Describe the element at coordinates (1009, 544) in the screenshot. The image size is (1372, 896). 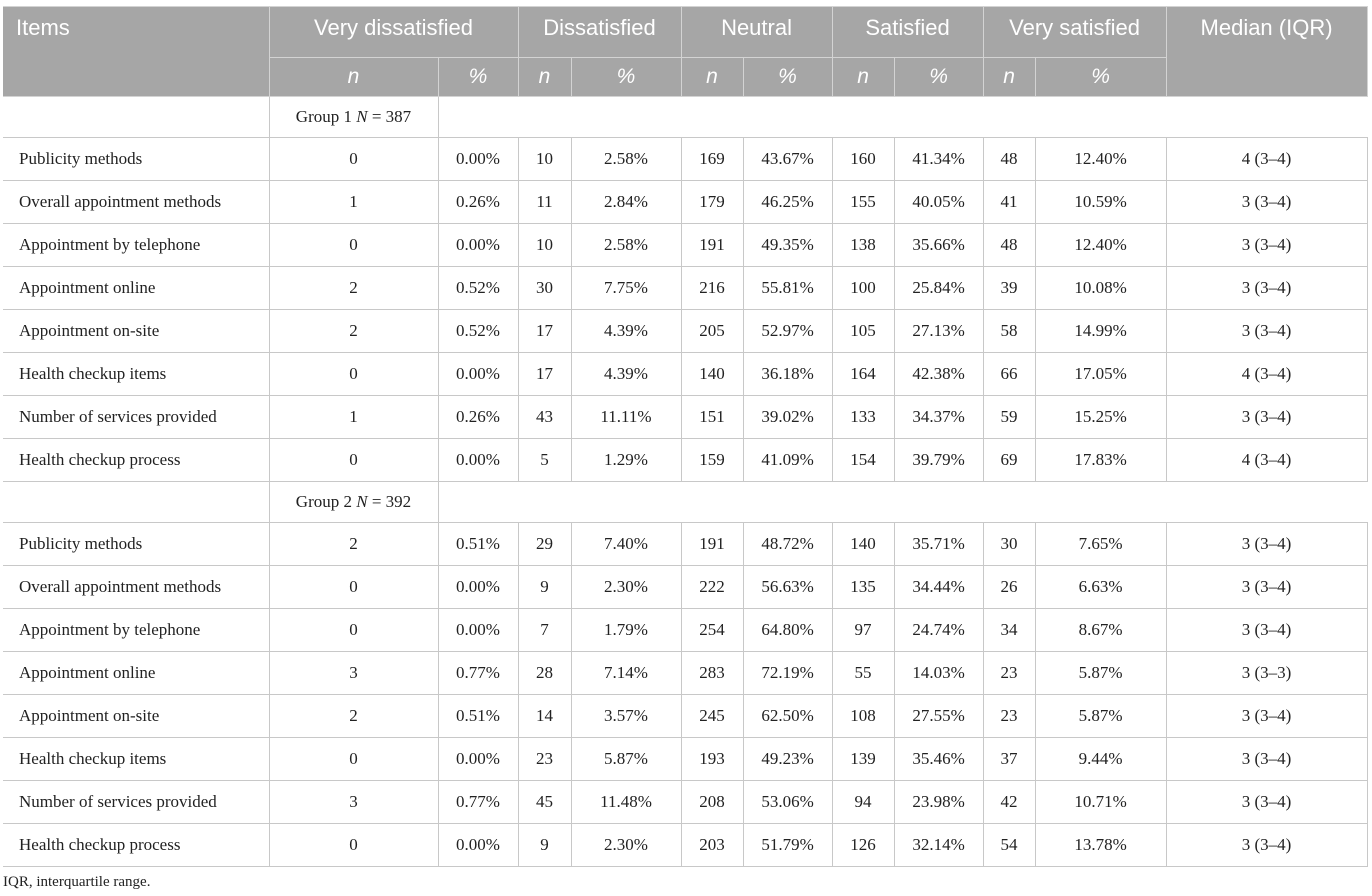
I see `very-satisfied-n-cell: 30` at that location.